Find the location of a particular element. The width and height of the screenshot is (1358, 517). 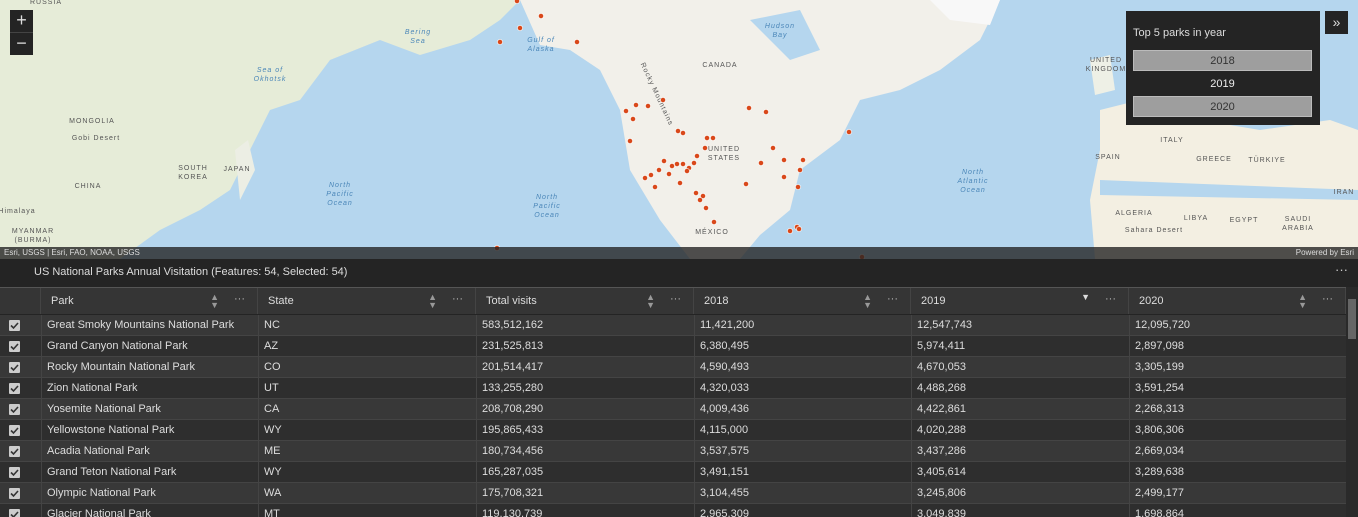

table-cell: Glacier National Park is located at coordinates (99, 512).